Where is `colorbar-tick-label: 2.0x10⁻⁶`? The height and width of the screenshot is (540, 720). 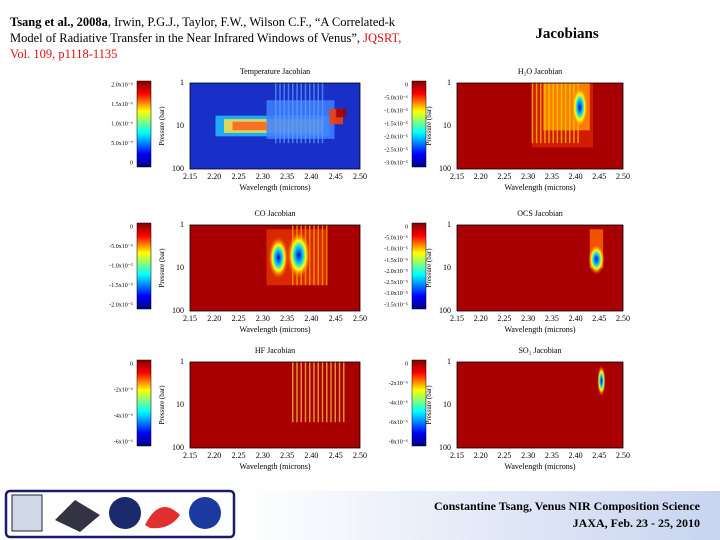 colorbar-tick-label: 2.0x10⁻⁶ is located at coordinates (122, 85).